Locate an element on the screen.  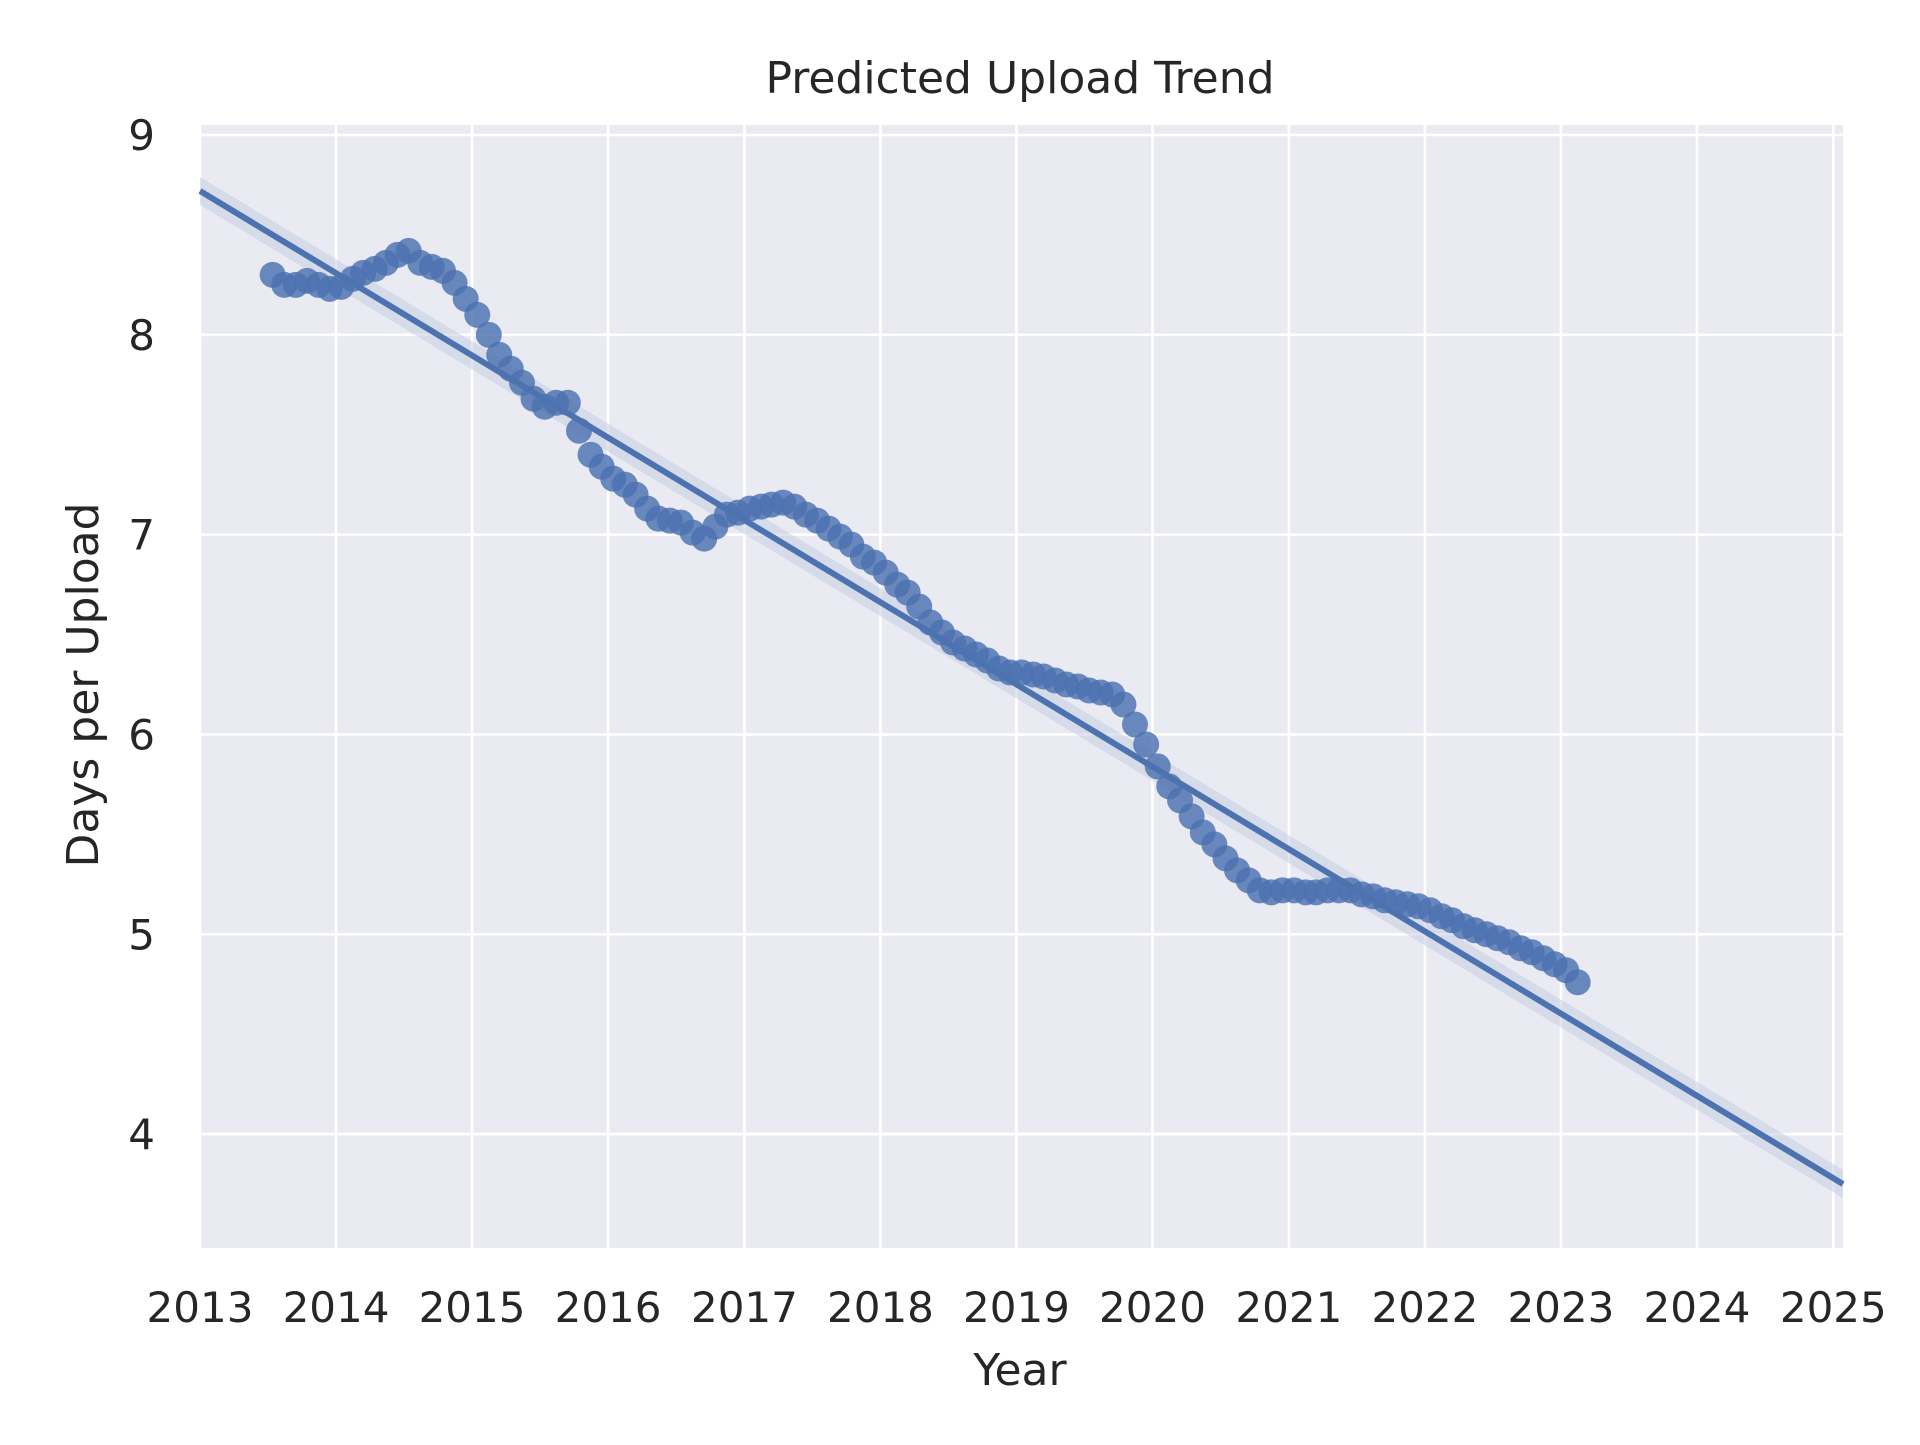
x-tick-label: 2024 is located at coordinates (1696, 1307).